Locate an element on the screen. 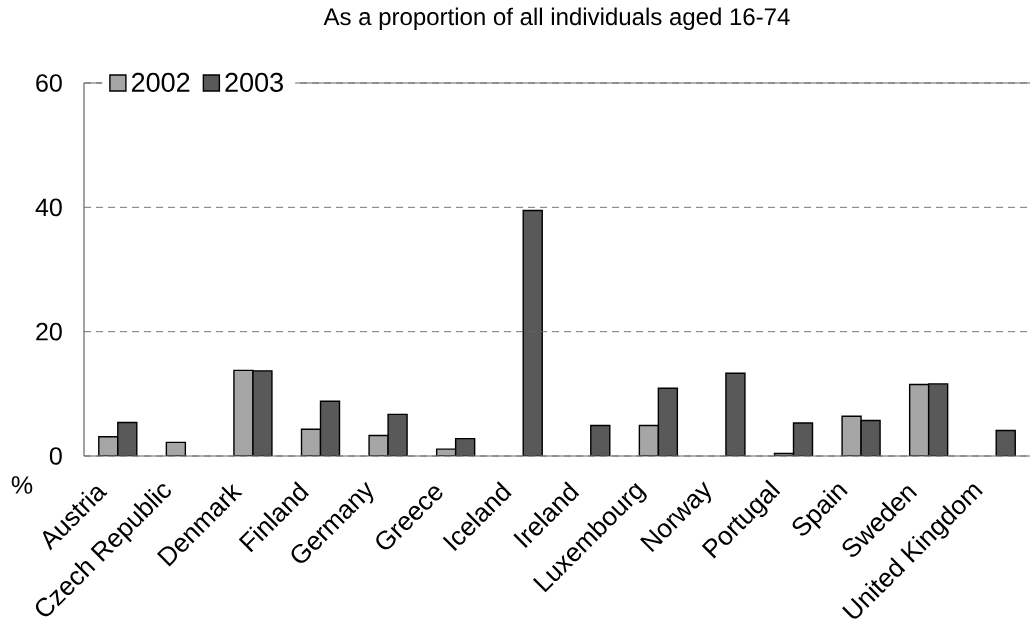  legend-label: 2002 is located at coordinates (160, 82).